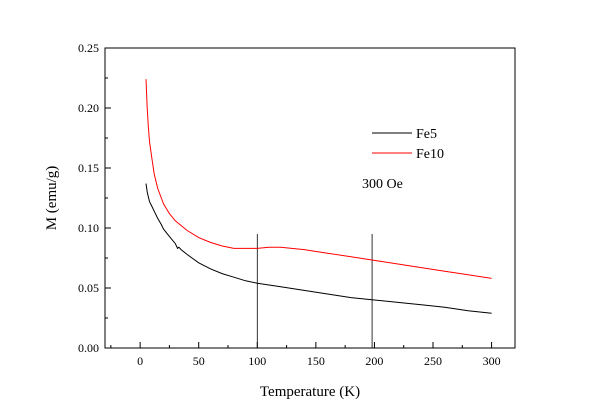  I want to click on legend-label-fe10: Fe10, so click(430, 154).